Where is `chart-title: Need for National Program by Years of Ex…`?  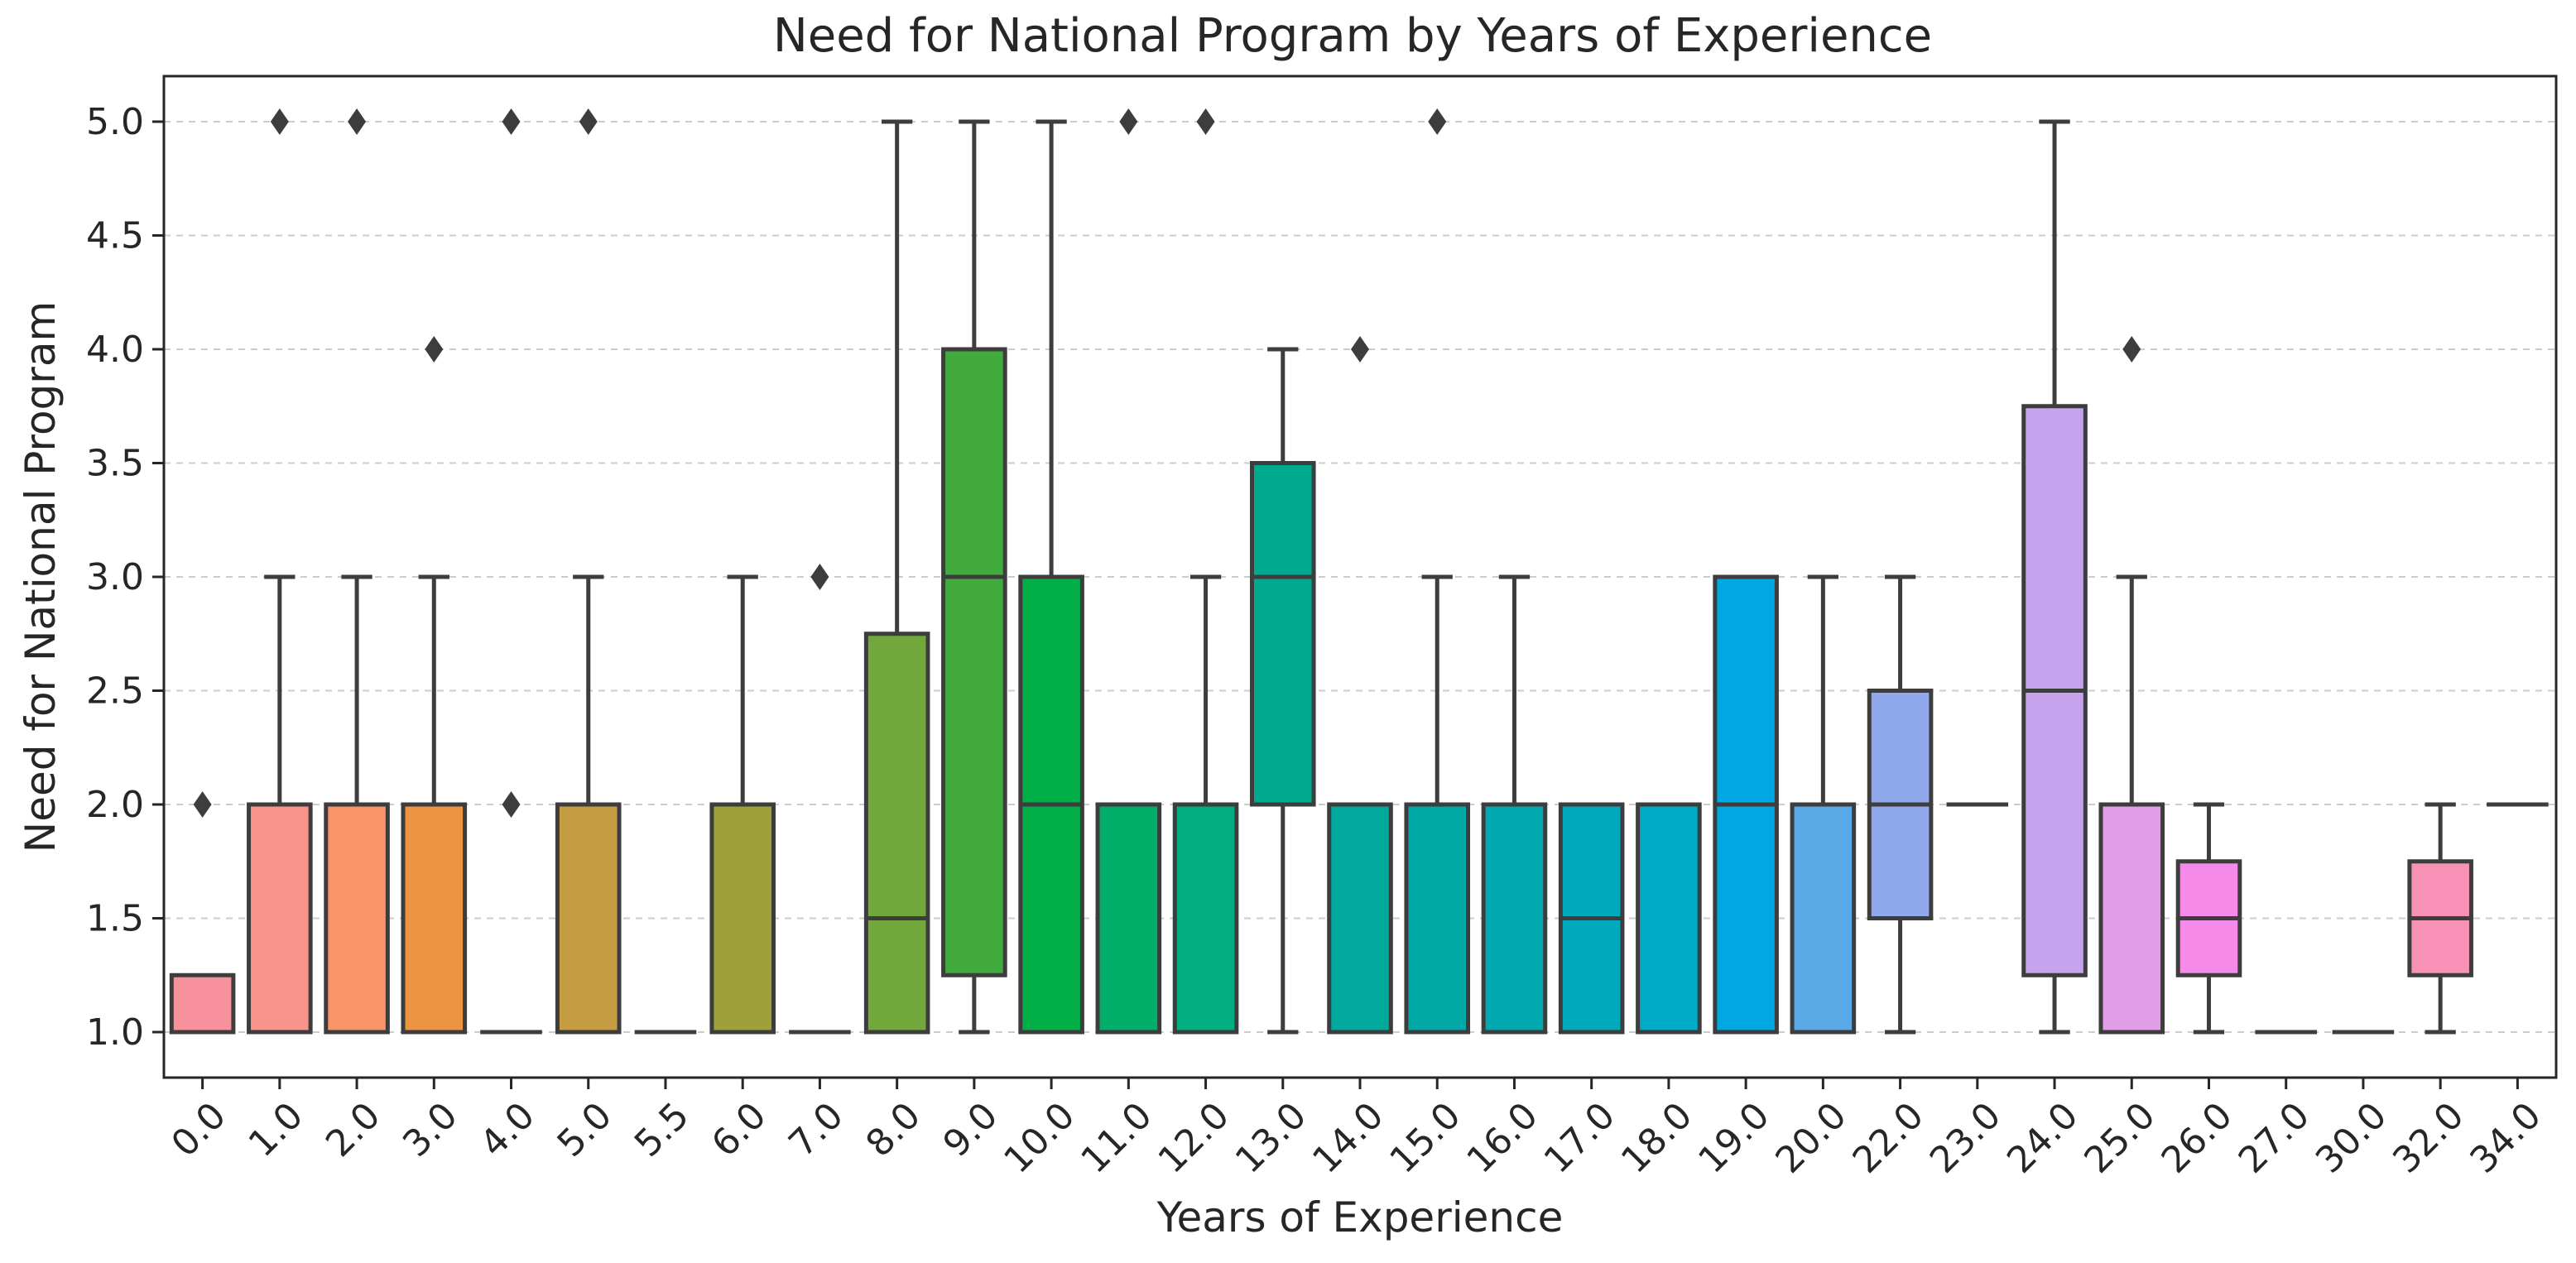
chart-title: Need for National Program by Years of Ex… is located at coordinates (1352, 36).